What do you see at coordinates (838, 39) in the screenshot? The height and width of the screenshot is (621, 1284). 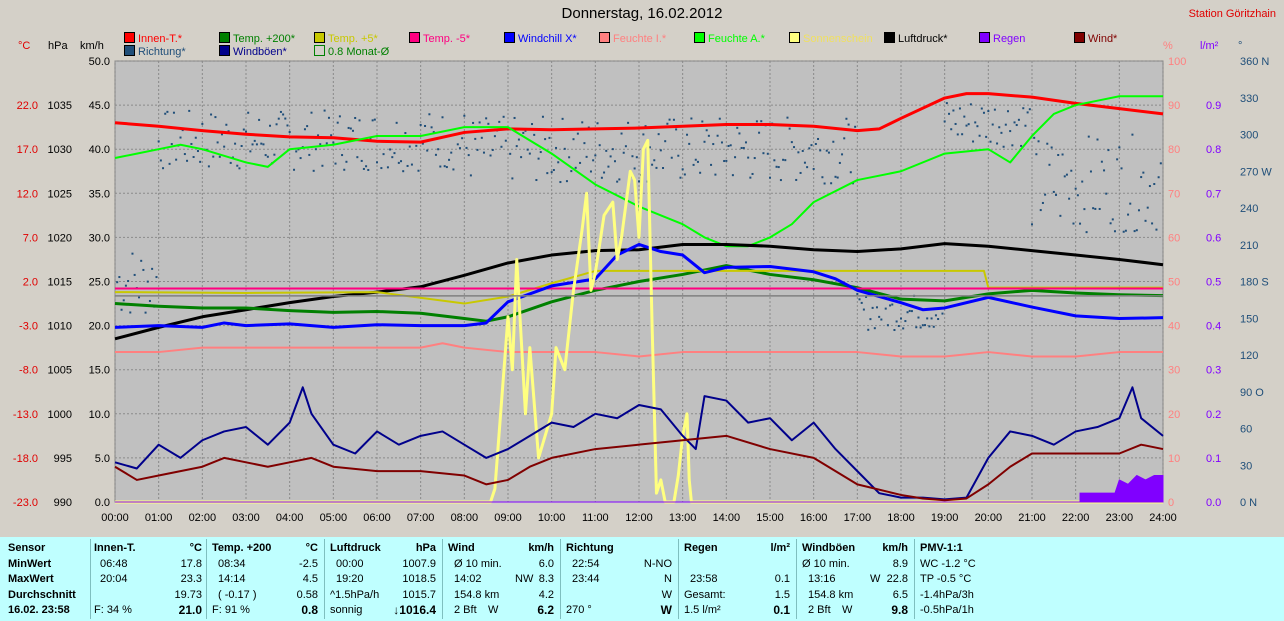 I see `legend-label: Sonnenschein` at bounding box center [838, 39].